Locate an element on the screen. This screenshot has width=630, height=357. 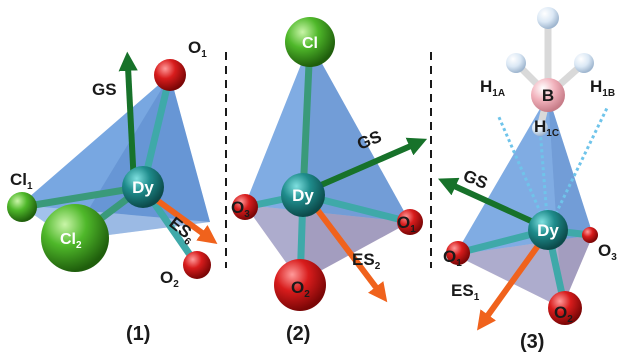
label-b: B is located at coordinates (548, 95).